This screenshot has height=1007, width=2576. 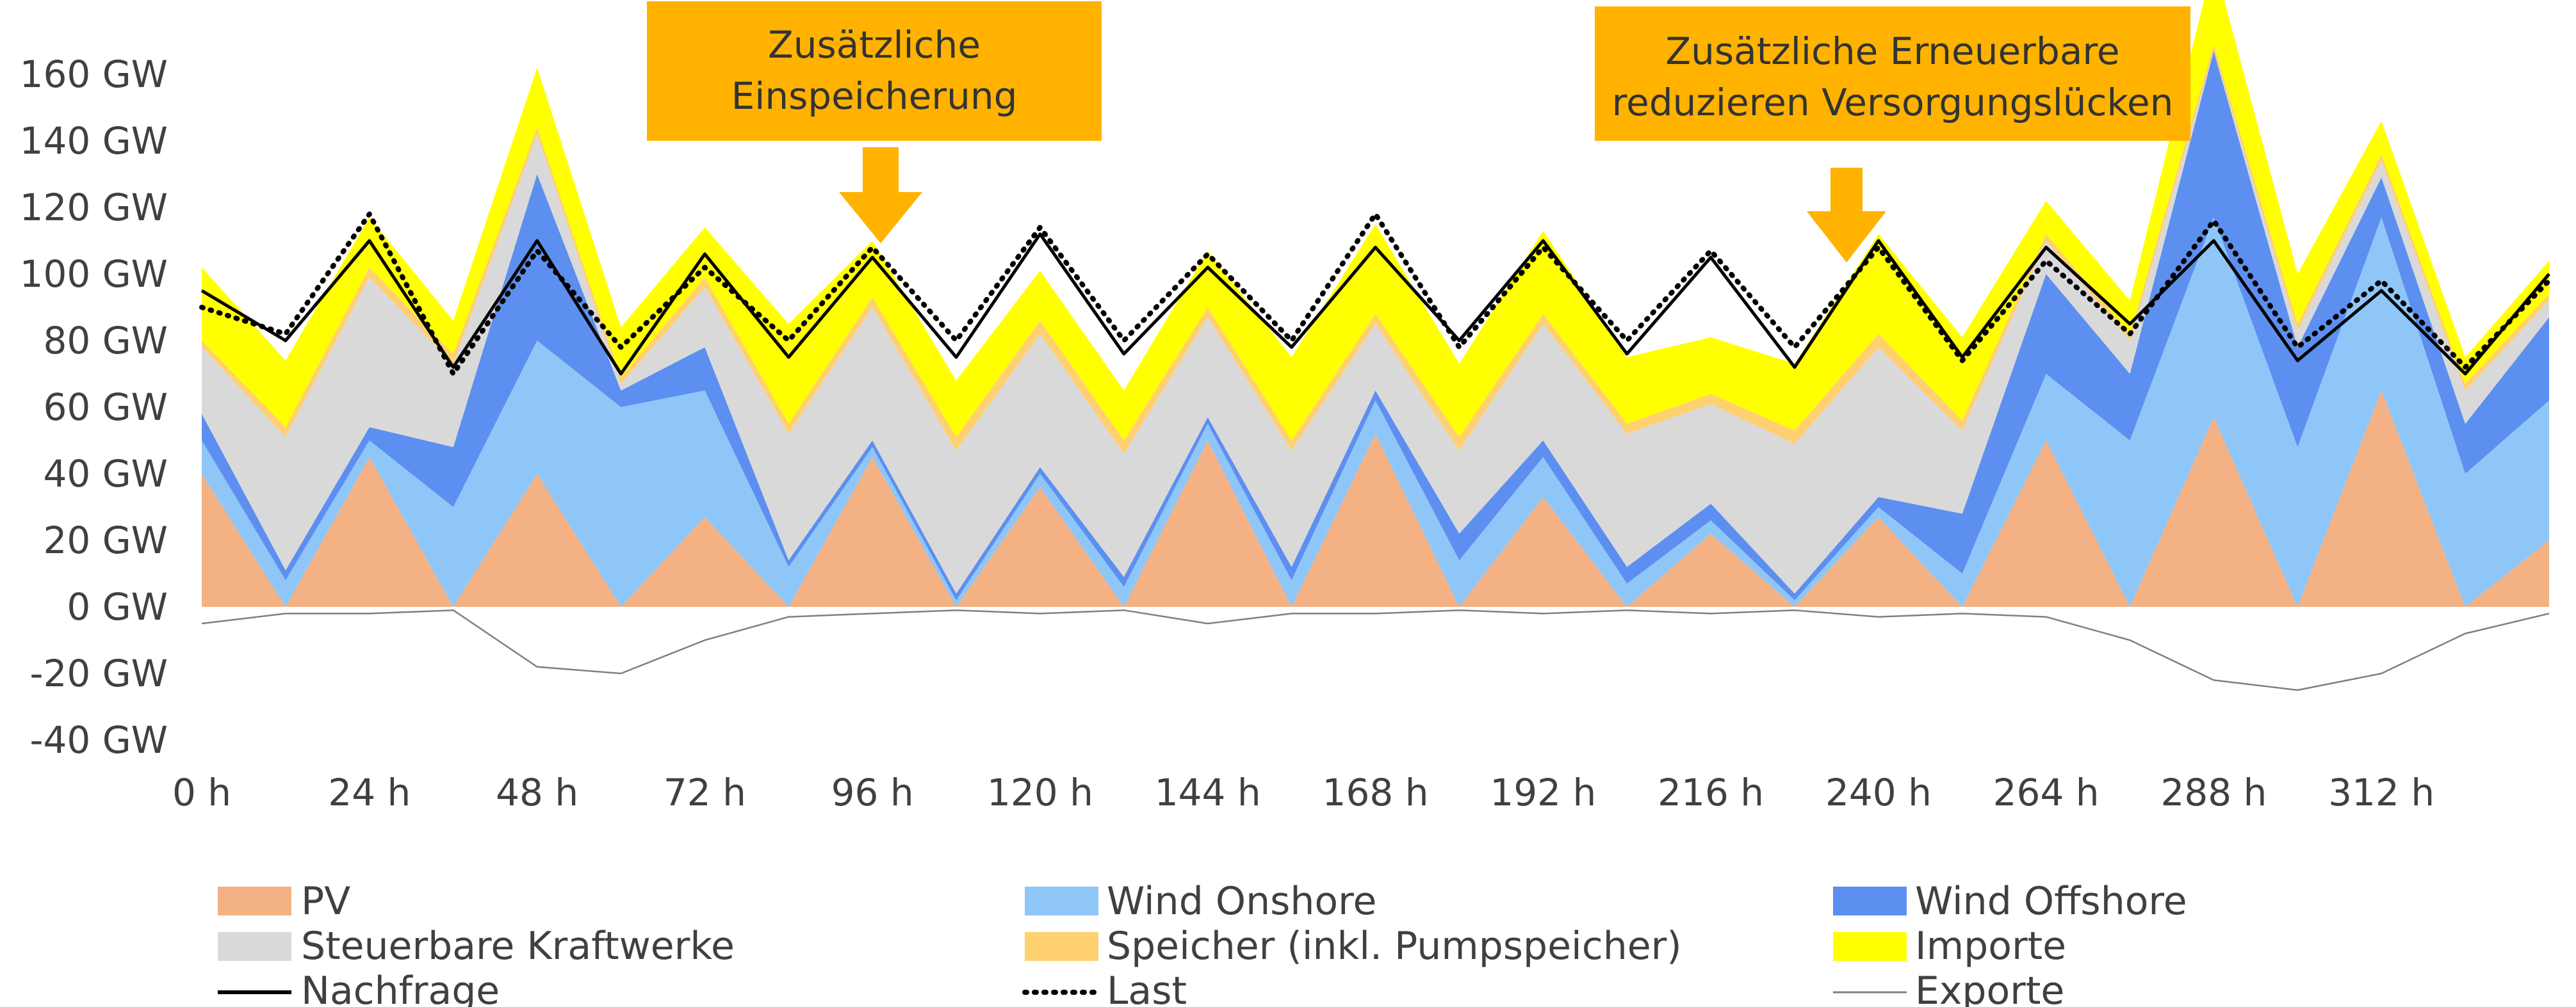 What do you see at coordinates (1893, 102) in the screenshot?
I see `annotation-line: reduzieren Versorgungslücken` at bounding box center [1893, 102].